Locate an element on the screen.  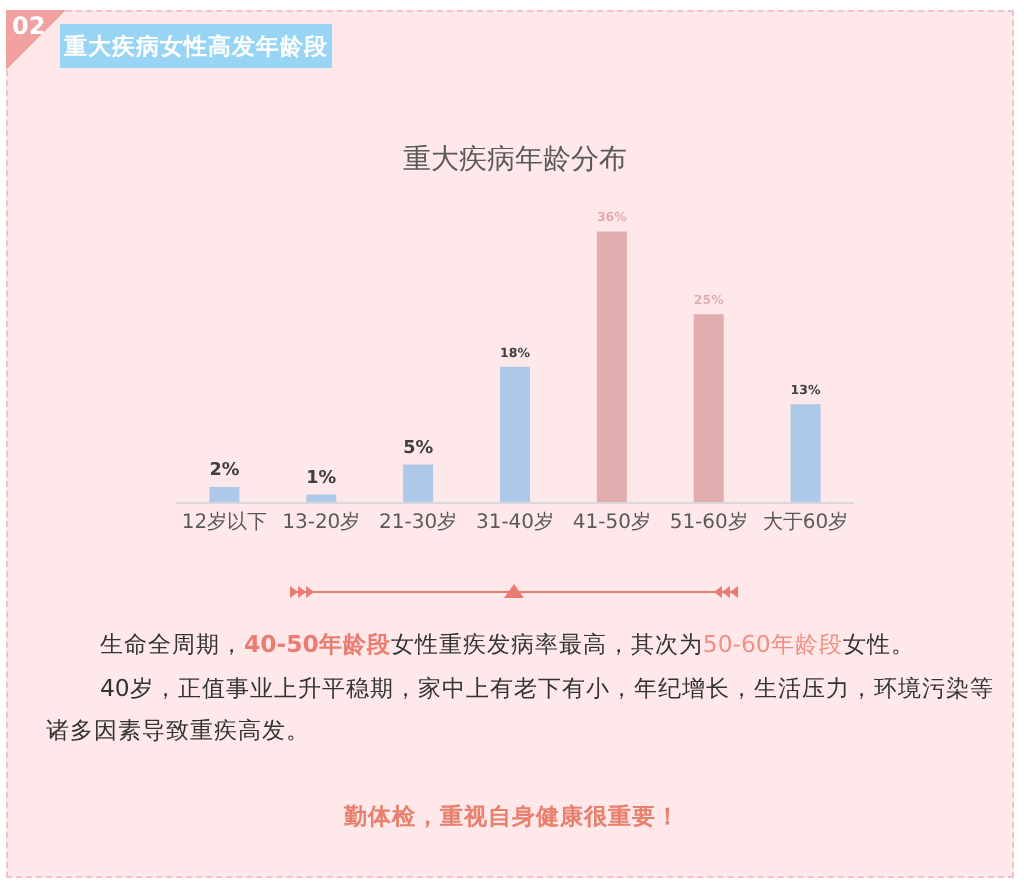
x-tick-label: 12岁以下 is located at coordinates (224, 522).